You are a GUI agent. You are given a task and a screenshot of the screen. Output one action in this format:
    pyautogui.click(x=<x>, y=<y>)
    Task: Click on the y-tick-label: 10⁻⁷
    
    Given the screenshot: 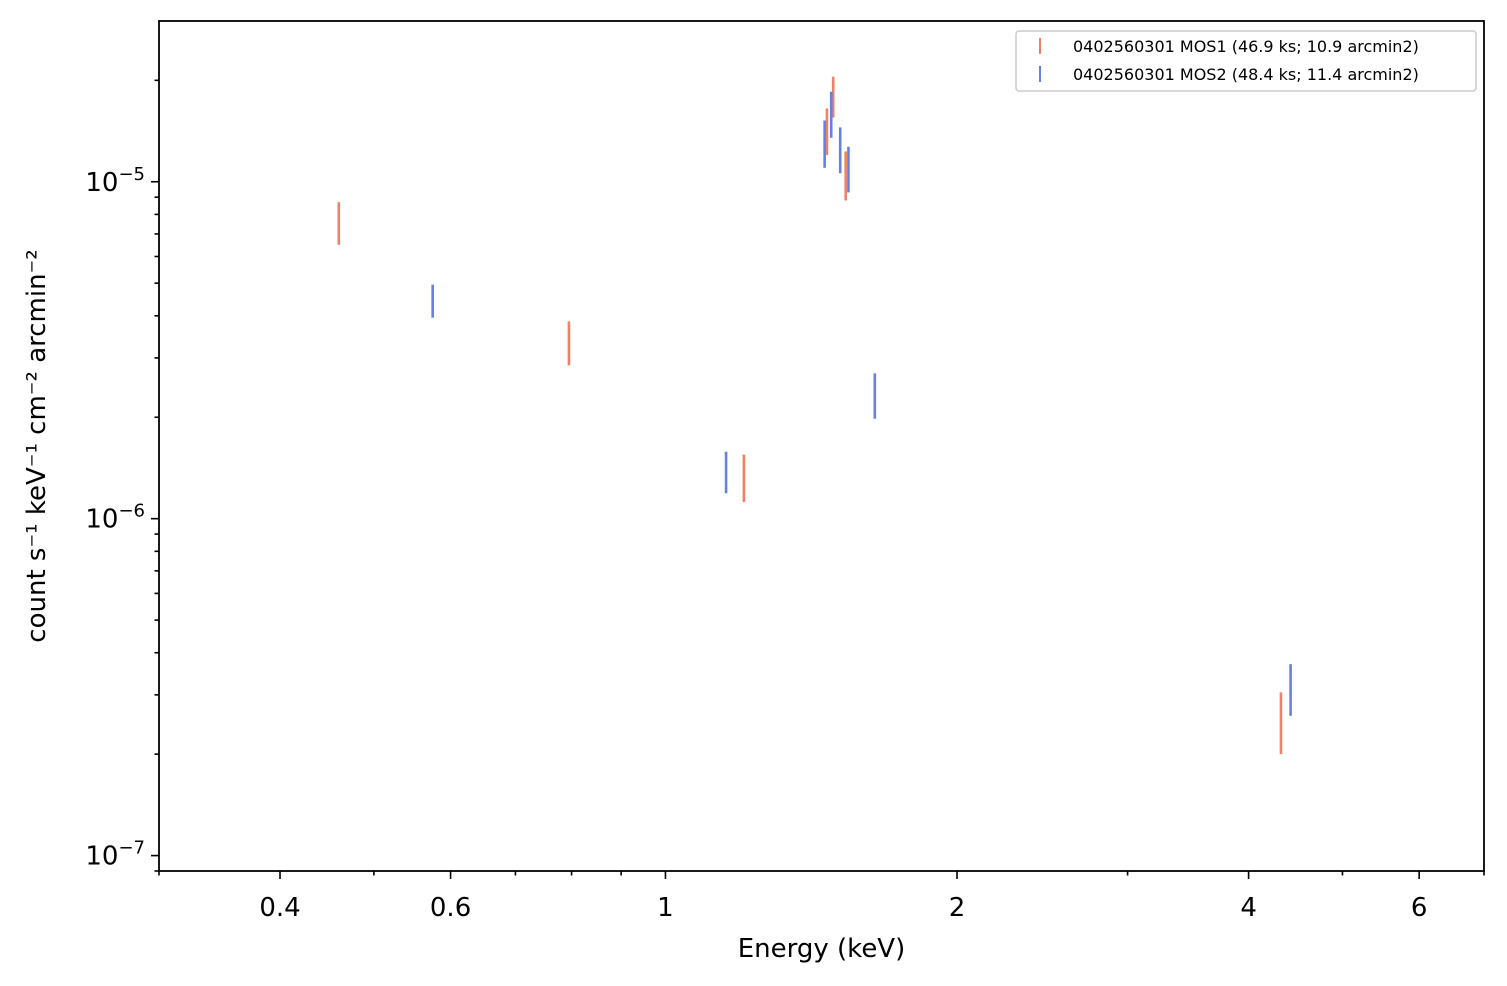 What is the action you would take?
    pyautogui.click(x=115, y=855)
    